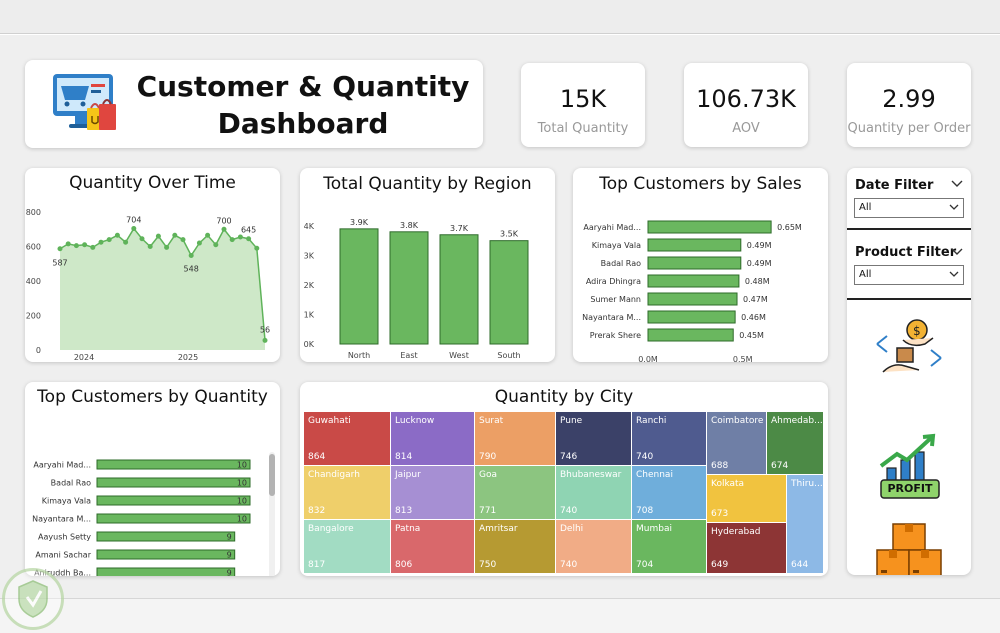  Describe the element at coordinates (272, 475) in the screenshot. I see `scrollbar-thumb` at that location.